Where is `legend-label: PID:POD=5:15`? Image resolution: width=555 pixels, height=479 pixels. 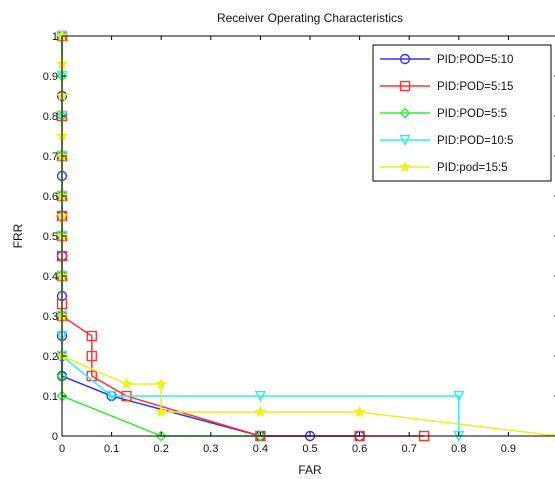
legend-label: PID:POD=5:15 is located at coordinates (475, 87).